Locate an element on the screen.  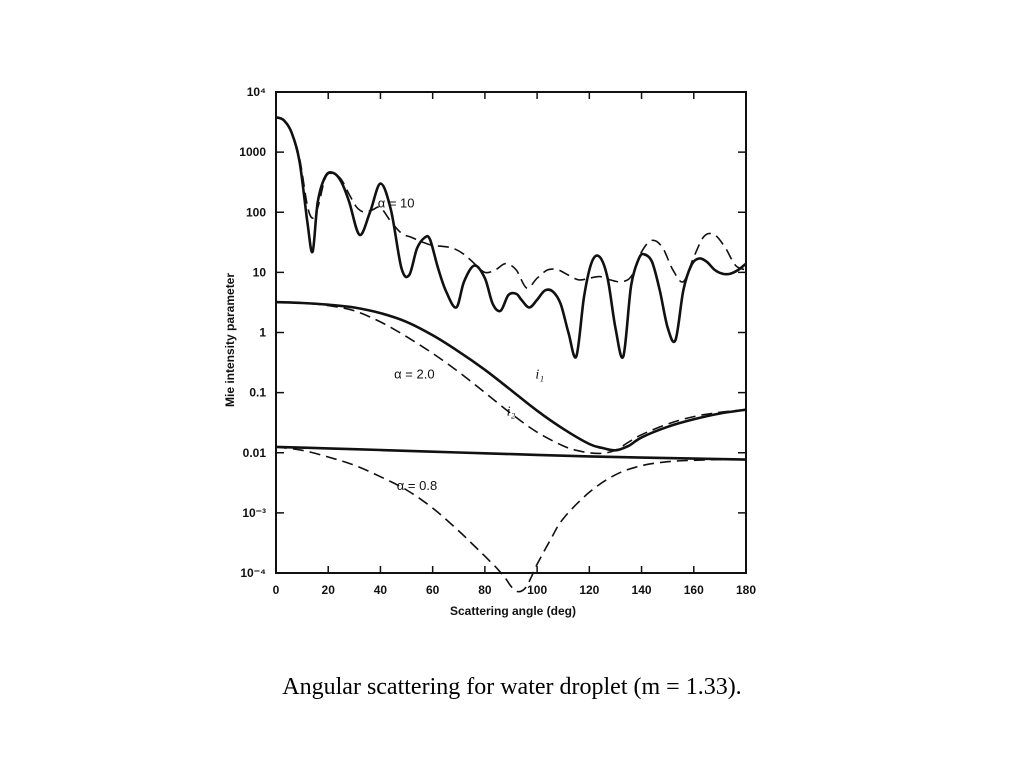
series-line-2-dashed is located at coordinates (511, 202).